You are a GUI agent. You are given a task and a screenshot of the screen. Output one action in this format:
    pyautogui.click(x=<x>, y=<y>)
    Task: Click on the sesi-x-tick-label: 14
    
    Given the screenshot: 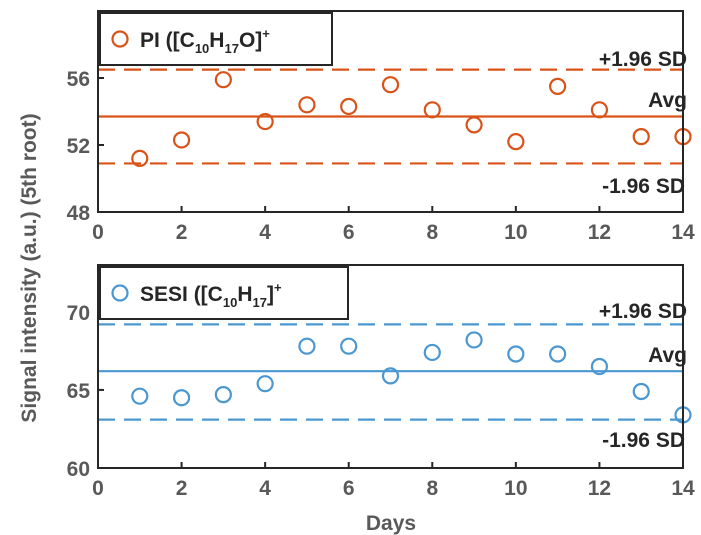 What is the action you would take?
    pyautogui.click(x=683, y=488)
    